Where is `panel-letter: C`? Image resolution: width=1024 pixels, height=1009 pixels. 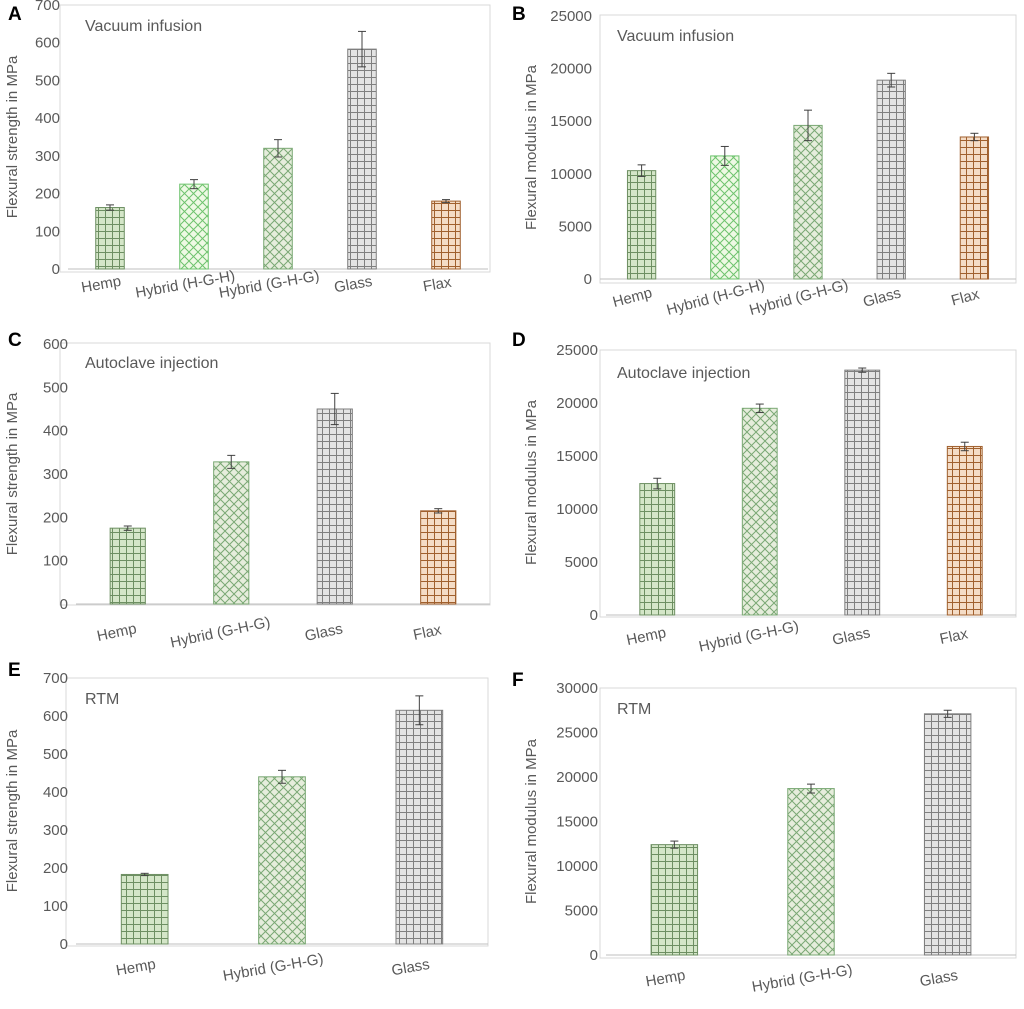 panel-letter: C is located at coordinates (15, 340).